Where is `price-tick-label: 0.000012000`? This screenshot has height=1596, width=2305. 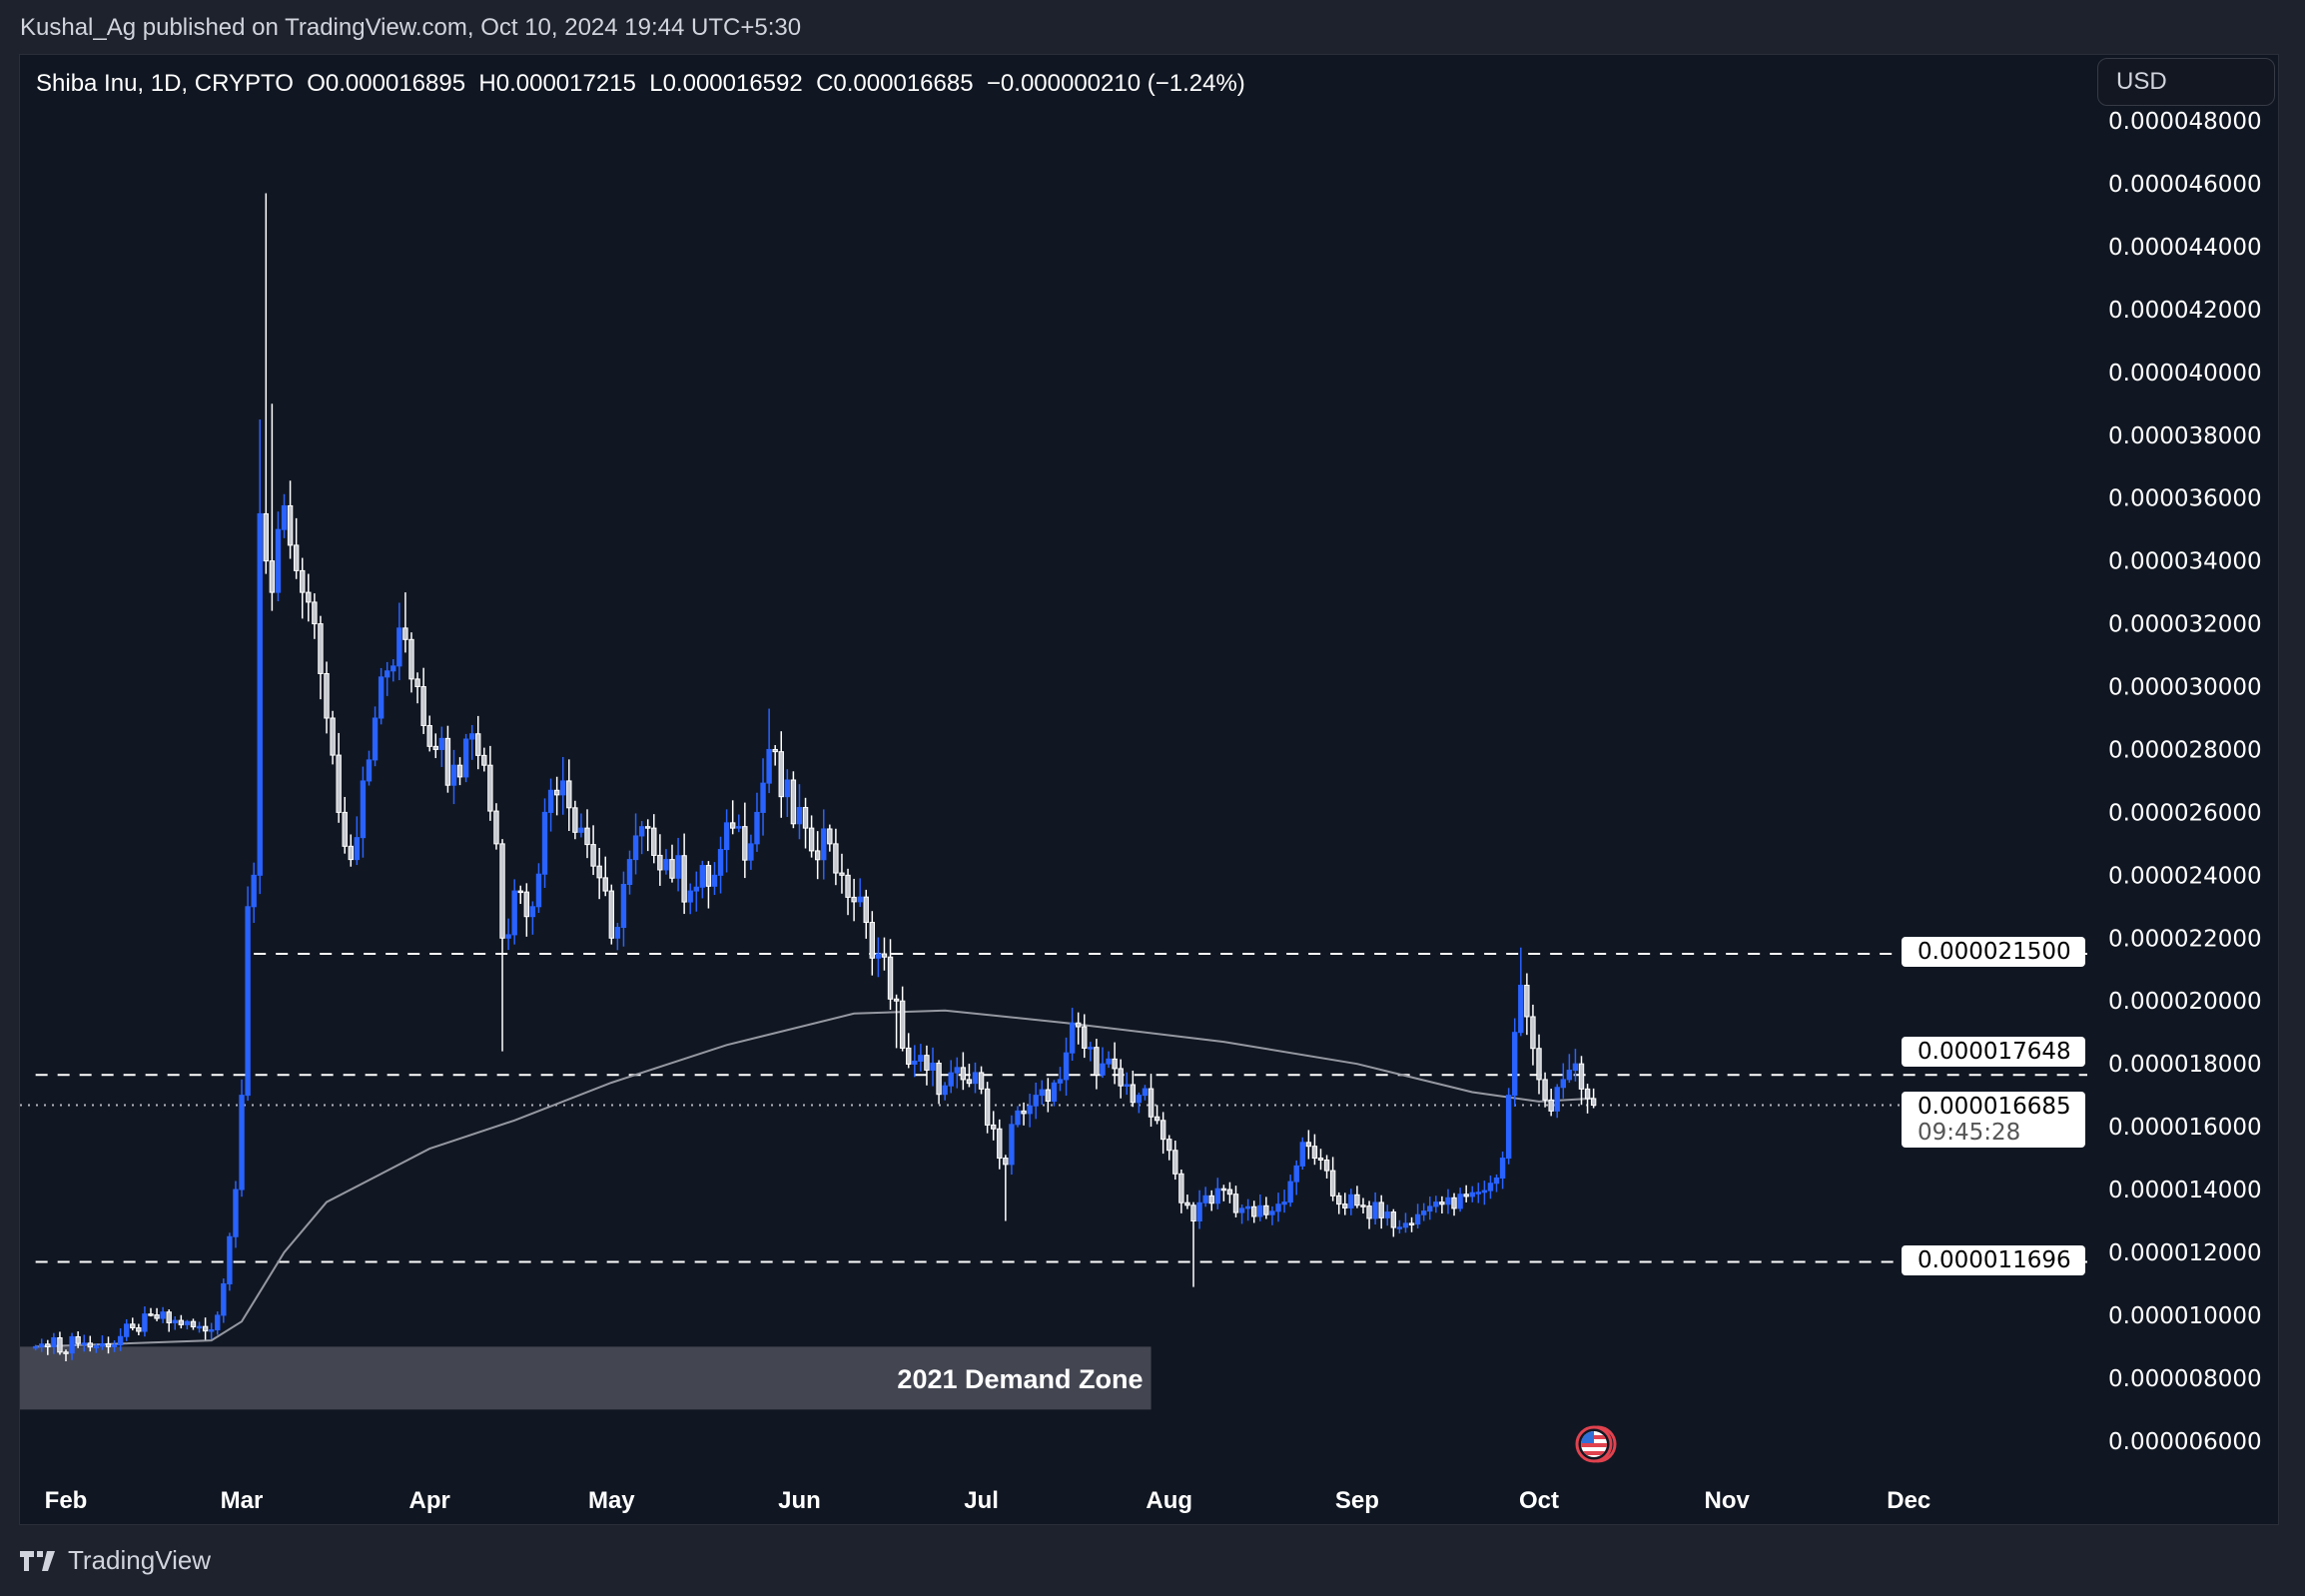 price-tick-label: 0.000012000 is located at coordinates (2185, 1253).